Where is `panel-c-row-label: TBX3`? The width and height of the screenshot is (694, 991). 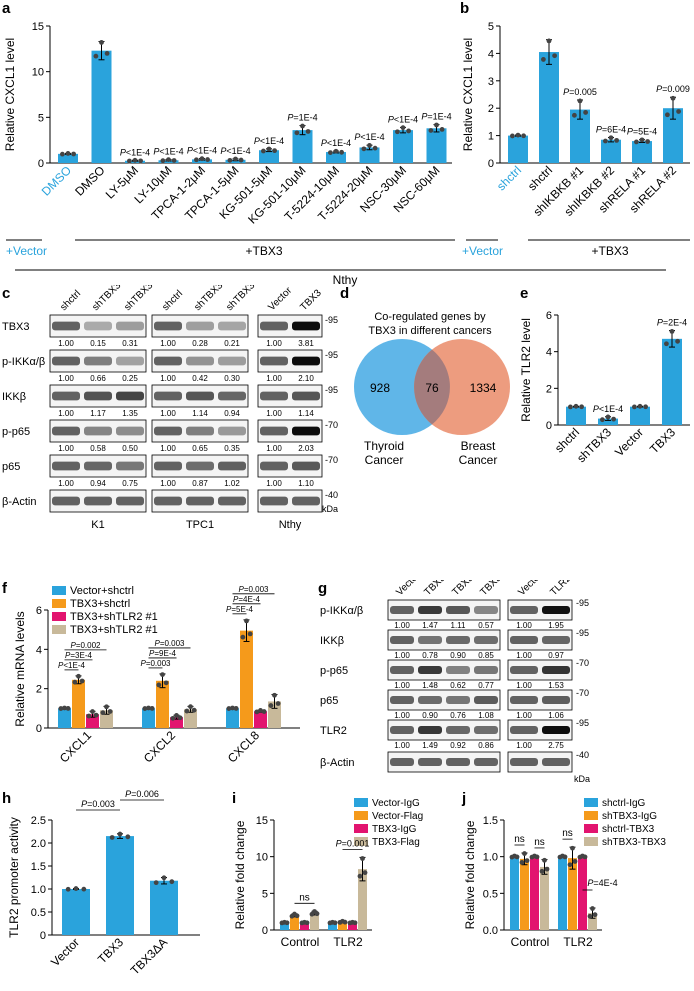
panel-c-row-label: TBX3 is located at coordinates (16, 327).